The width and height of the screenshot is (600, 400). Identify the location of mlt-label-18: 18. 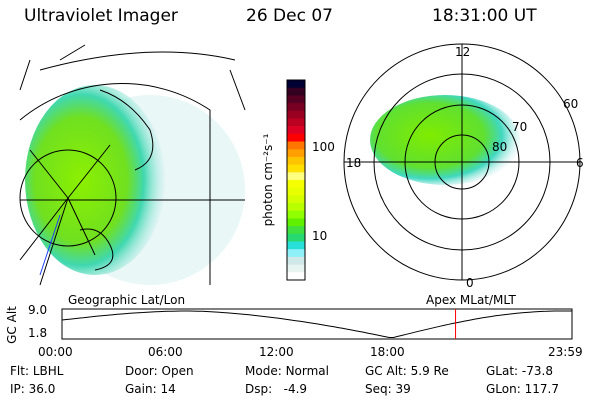
(354, 163).